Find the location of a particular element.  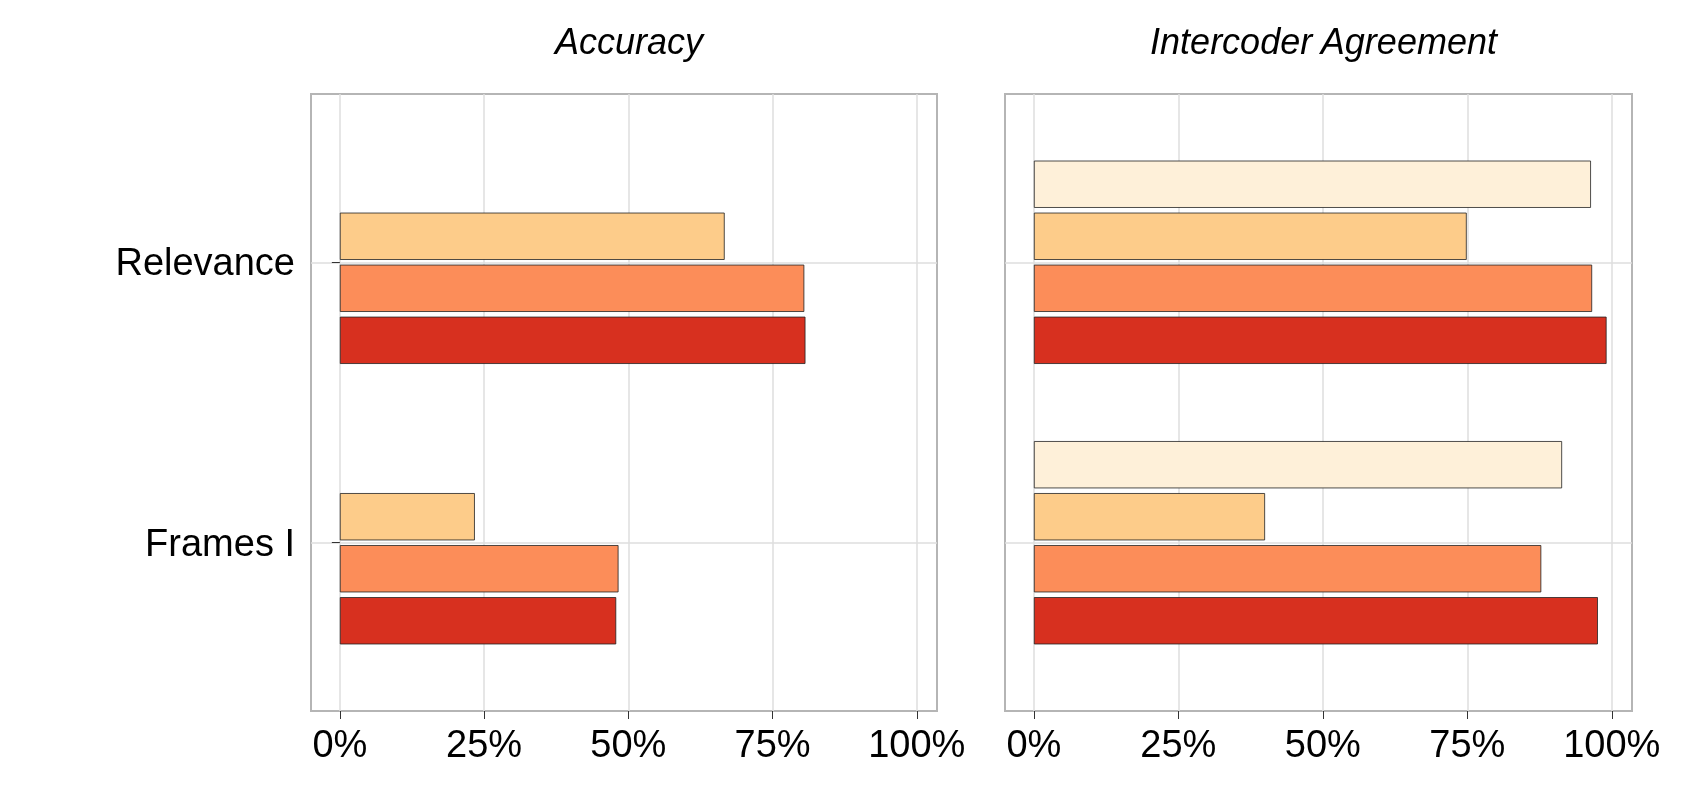

y-tick-label: Frames I is located at coordinates (220, 542).